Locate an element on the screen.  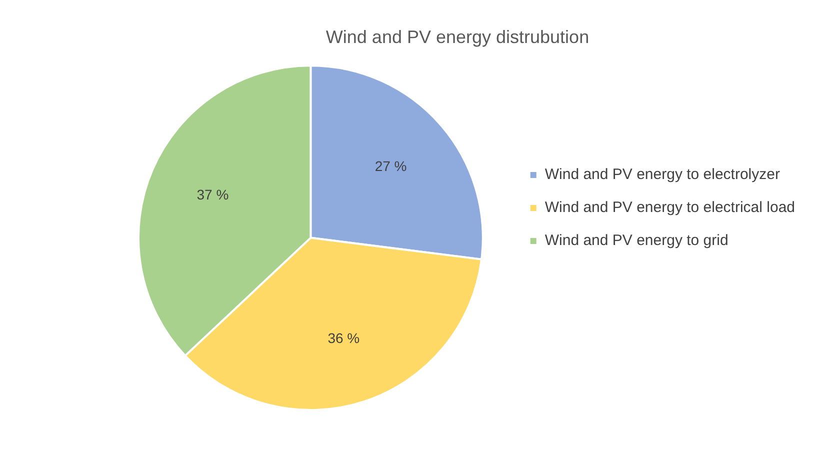
legend-label: Wind and PV energy to electrolyzer is located at coordinates (662, 175).